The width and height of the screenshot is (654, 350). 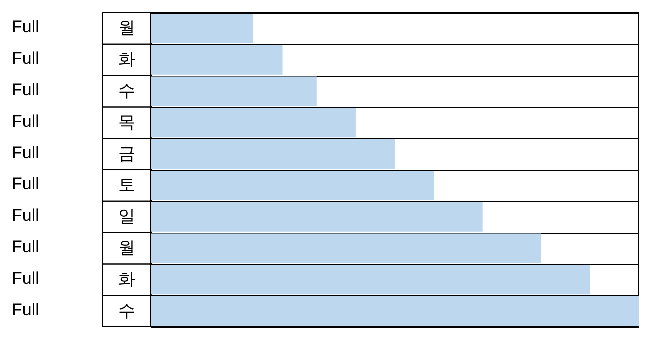 What do you see at coordinates (127, 217) in the screenshot?
I see `y-tick-label: 일` at bounding box center [127, 217].